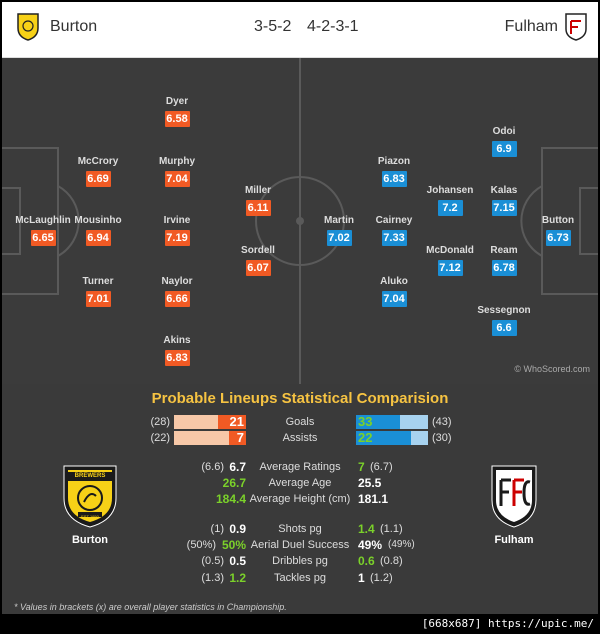 This screenshot has height=634, width=600. I want to click on player-rating: 7.01, so click(98, 299).